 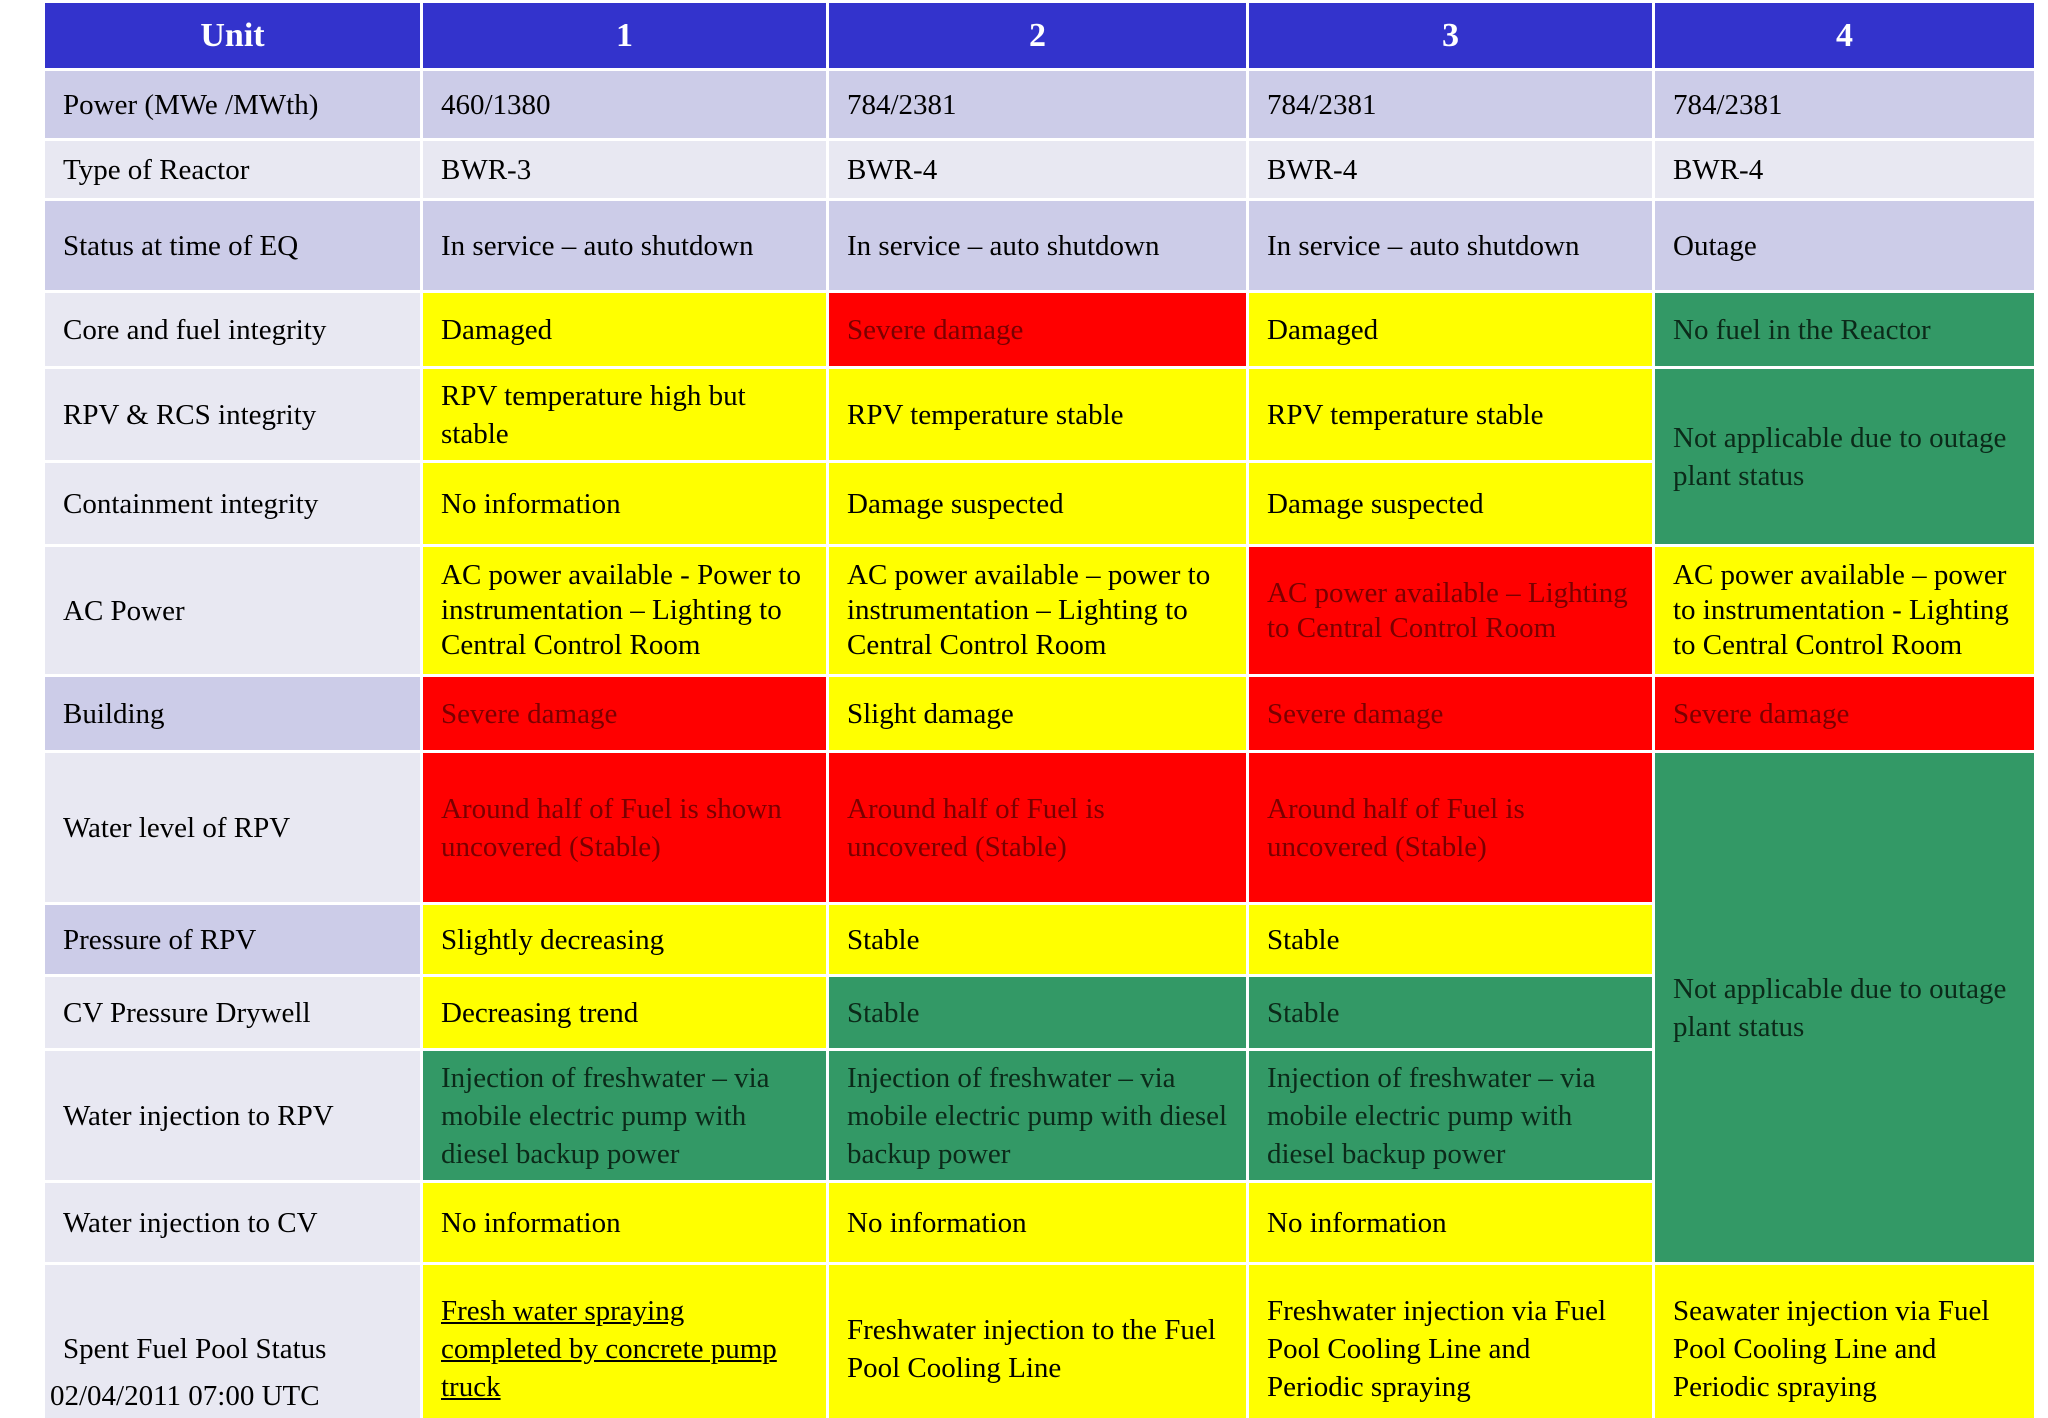 What do you see at coordinates (624, 329) in the screenshot?
I see `cell-unit-1: Damaged` at bounding box center [624, 329].